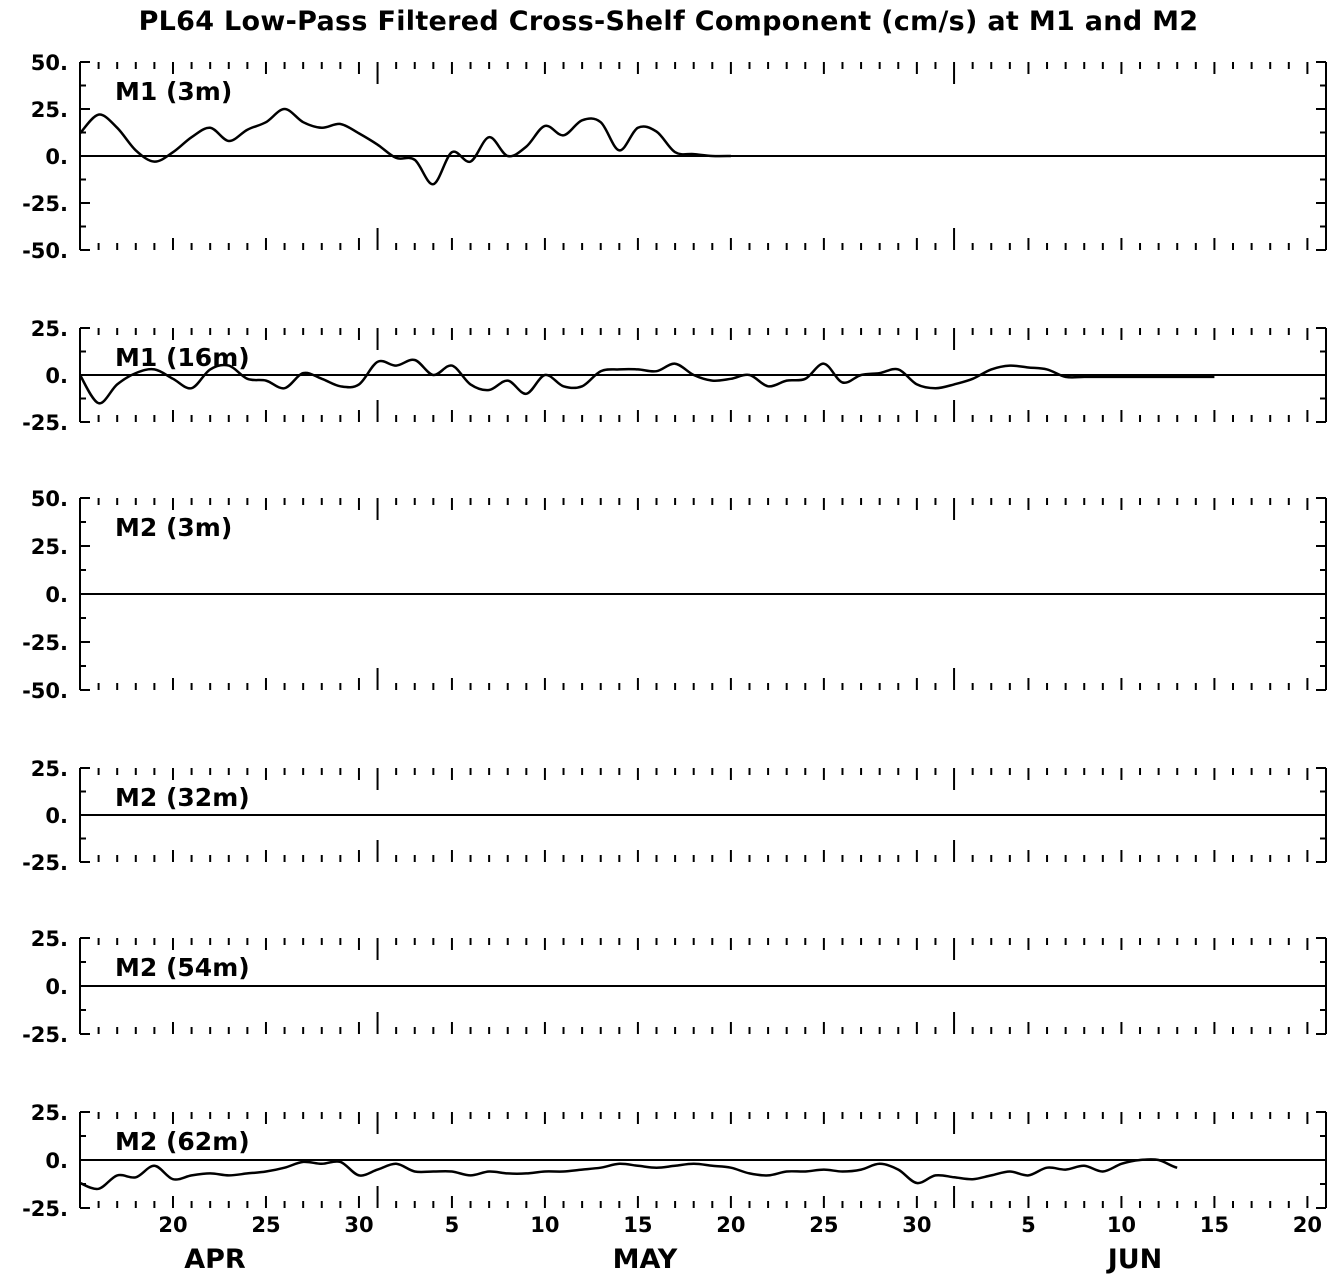 The width and height of the screenshot is (1337, 1278). I want to click on panel-label: M2 (3m), so click(173, 527).